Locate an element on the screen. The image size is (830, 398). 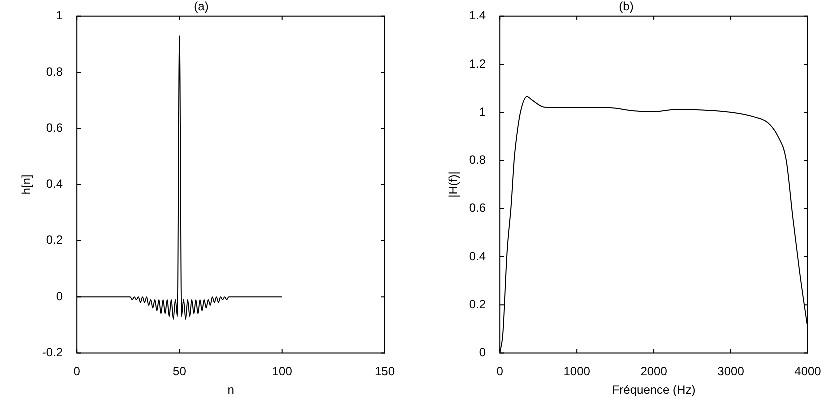
x-tick-label: 4000 is located at coordinates (808, 371).